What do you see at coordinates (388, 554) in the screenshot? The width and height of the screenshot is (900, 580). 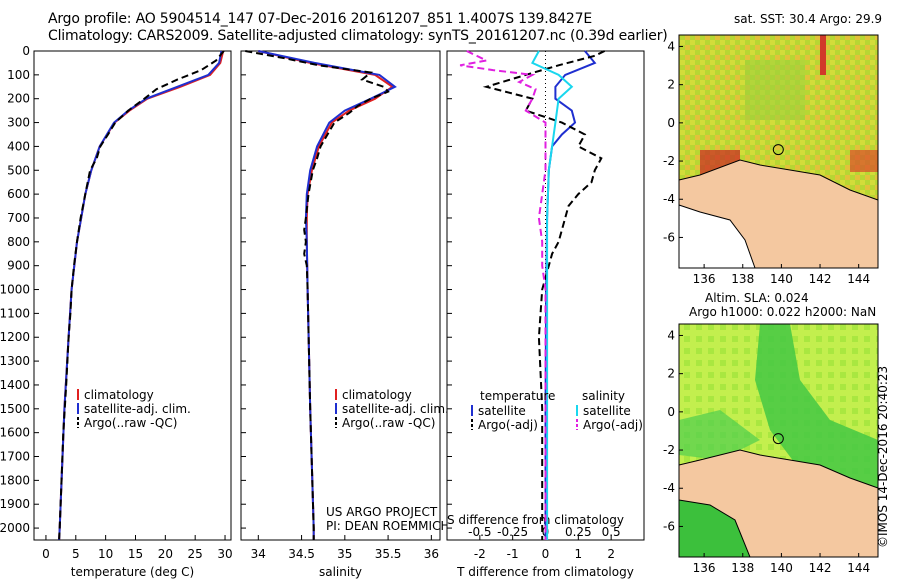 I see `x-tick-label: 35.5` at bounding box center [388, 554].